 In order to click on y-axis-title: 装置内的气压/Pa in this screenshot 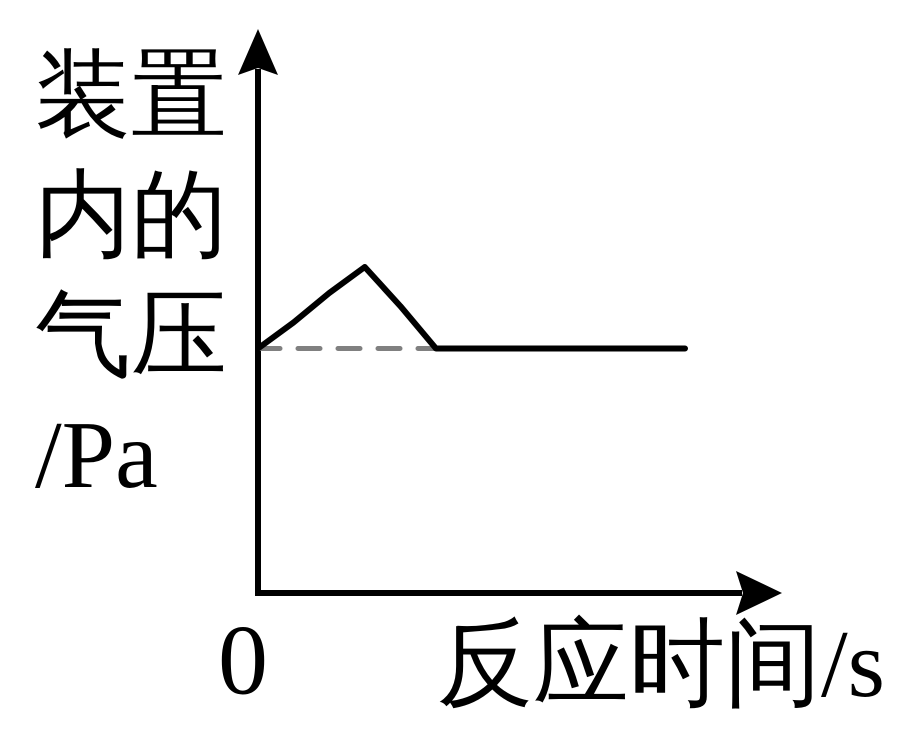, I will do `click(131, 274)`.